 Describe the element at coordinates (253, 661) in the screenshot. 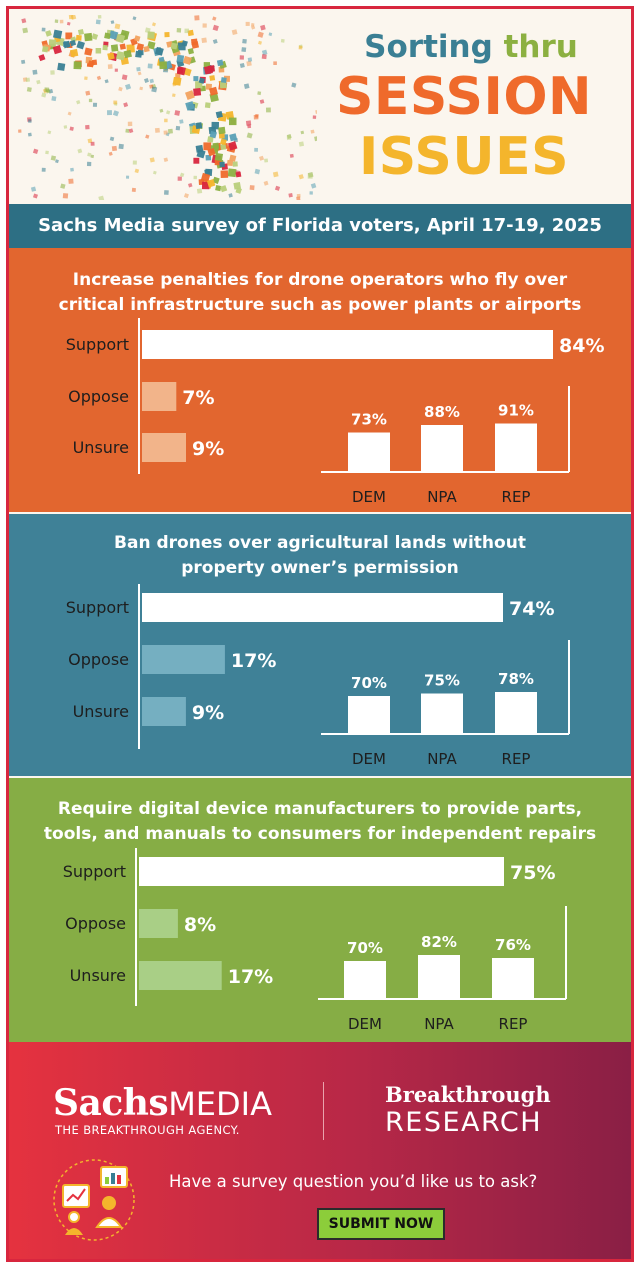

I see `response-value-label: 17%` at that location.